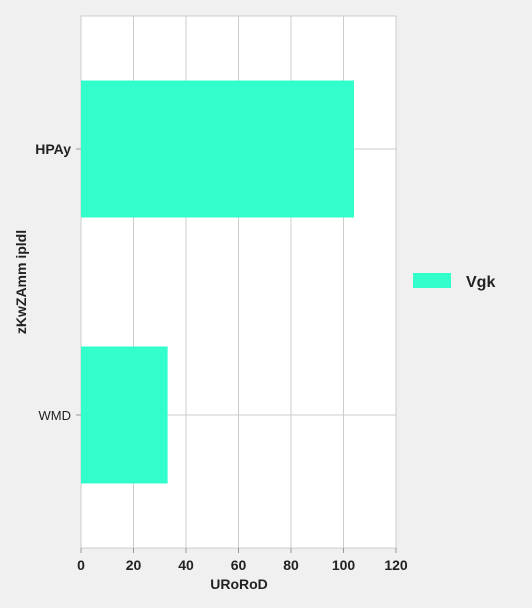  What do you see at coordinates (55, 415) in the screenshot?
I see `y-tick-label: WMD` at bounding box center [55, 415].